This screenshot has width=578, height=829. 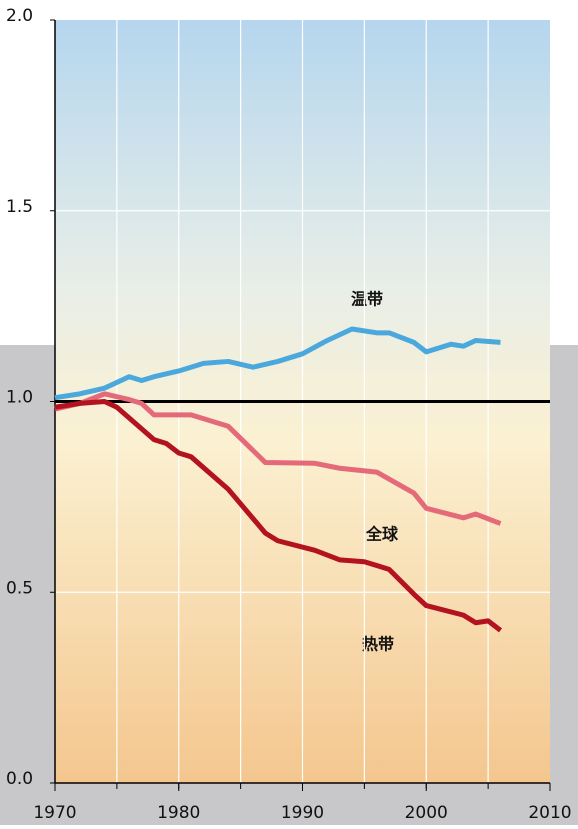 I want to click on y-tick-label: 0.5, so click(x=19, y=588).